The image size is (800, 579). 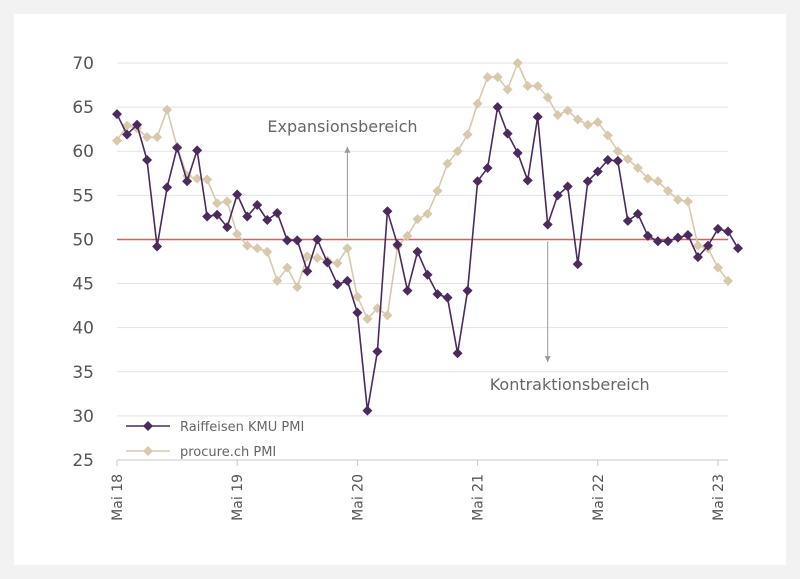 I want to click on x-tick-label: Mai 20, so click(x=358, y=497).